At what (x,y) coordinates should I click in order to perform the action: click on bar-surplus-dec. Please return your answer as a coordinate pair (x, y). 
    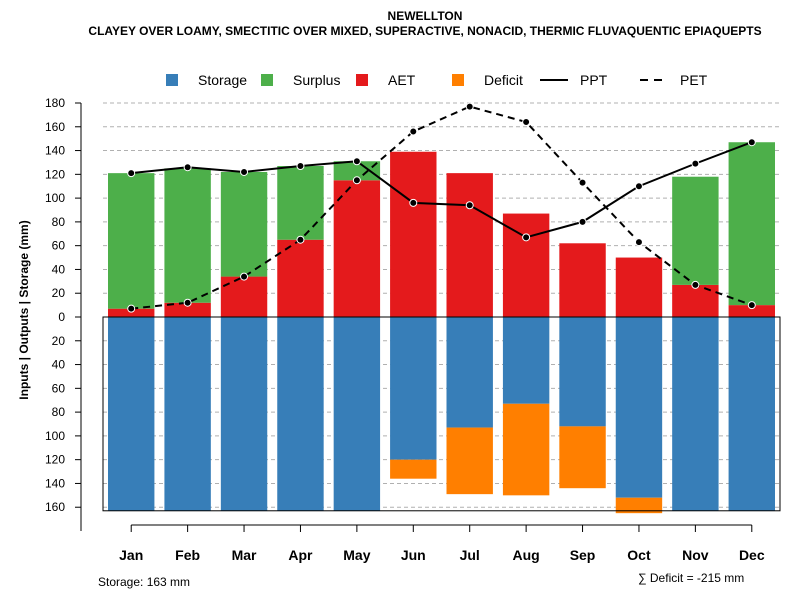
    Looking at the image, I should click on (751, 224).